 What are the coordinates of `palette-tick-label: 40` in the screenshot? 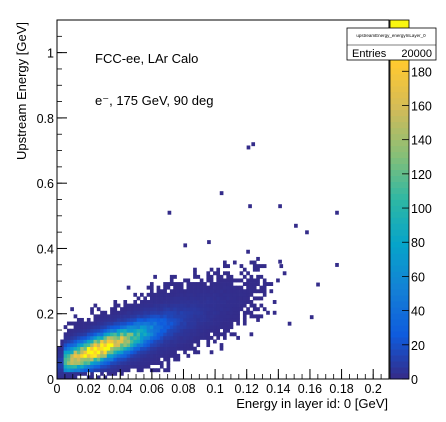 It's located at (418, 312).